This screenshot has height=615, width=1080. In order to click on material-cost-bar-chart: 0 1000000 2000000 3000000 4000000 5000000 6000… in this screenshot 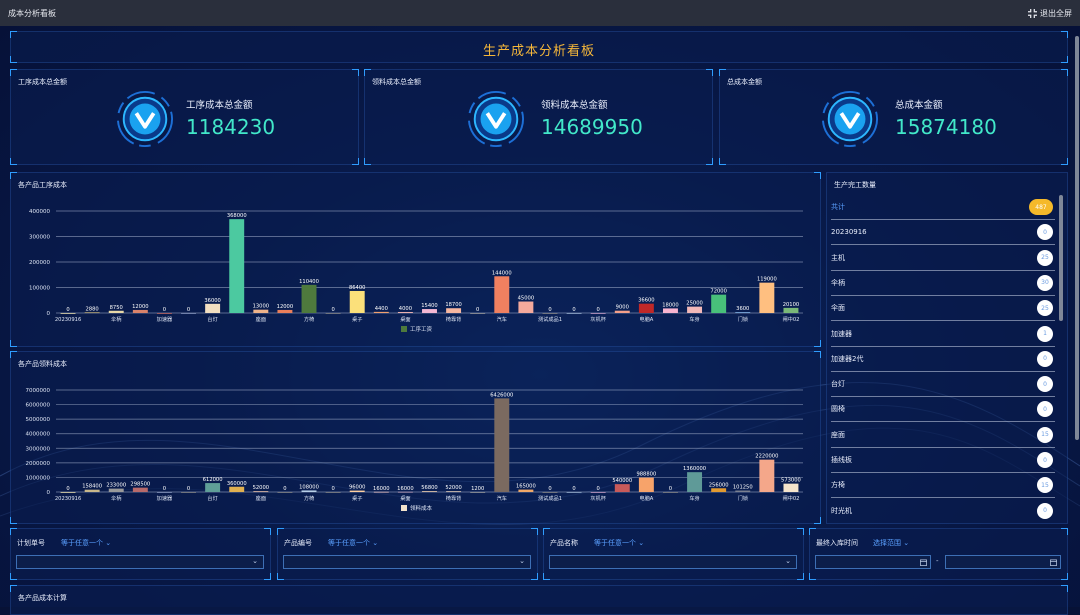, I will do `click(414, 450)`.